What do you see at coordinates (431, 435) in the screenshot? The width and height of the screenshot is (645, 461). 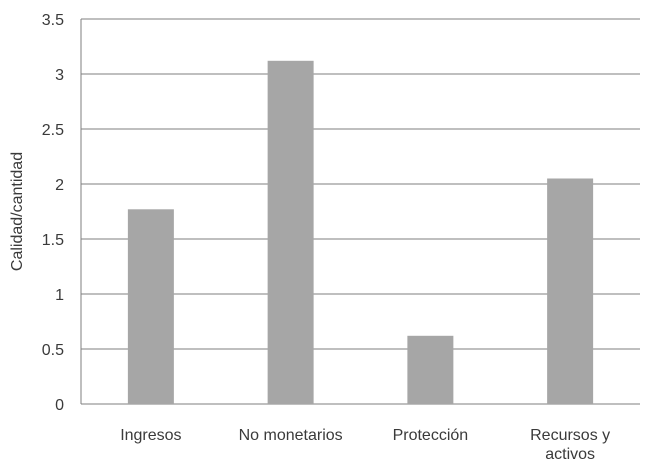 I see `x-tick-label: Protección` at bounding box center [431, 435].